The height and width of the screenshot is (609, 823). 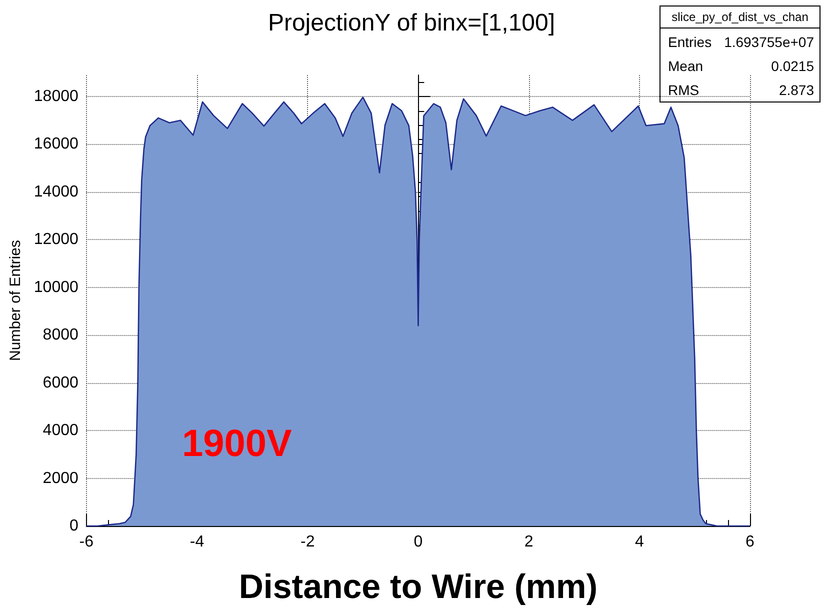 I want to click on text: slice_py_of_dist_vs_chan, so click(x=740, y=17).